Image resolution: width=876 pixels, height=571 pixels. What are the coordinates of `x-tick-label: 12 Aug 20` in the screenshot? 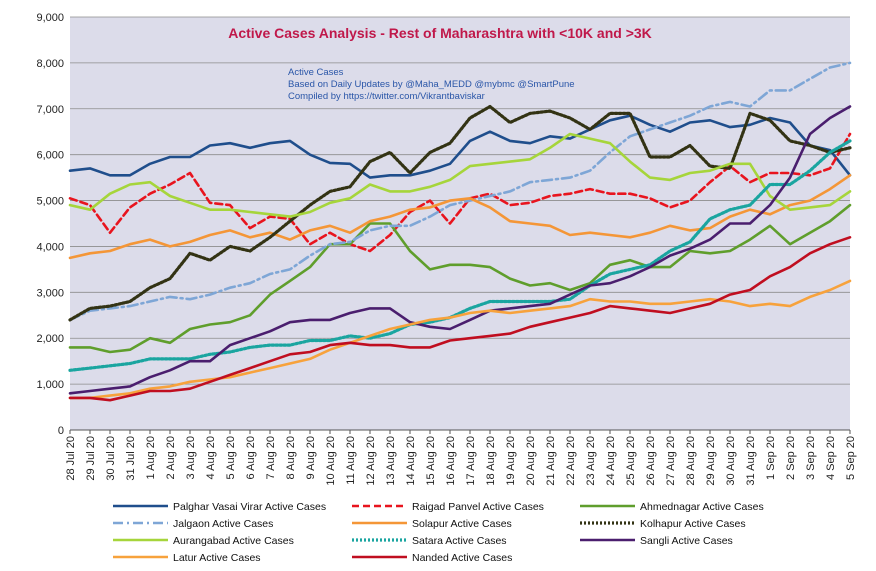 It's located at (371, 461).